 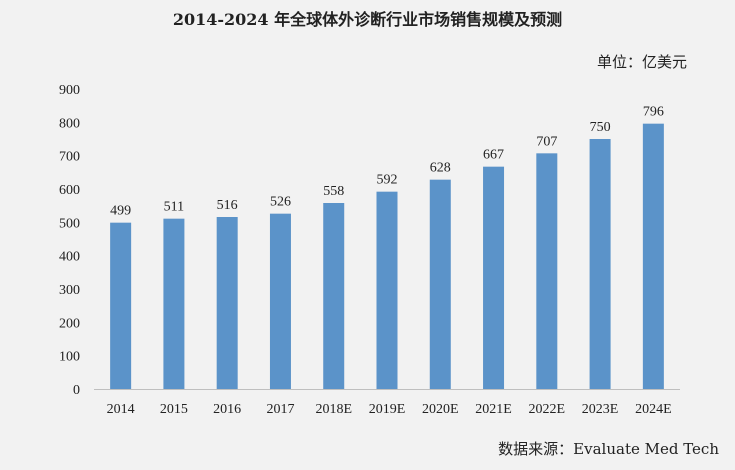 What do you see at coordinates (608, 449) in the screenshot?
I see `source-label: 数据来源：Evaluate Med Tech` at bounding box center [608, 449].